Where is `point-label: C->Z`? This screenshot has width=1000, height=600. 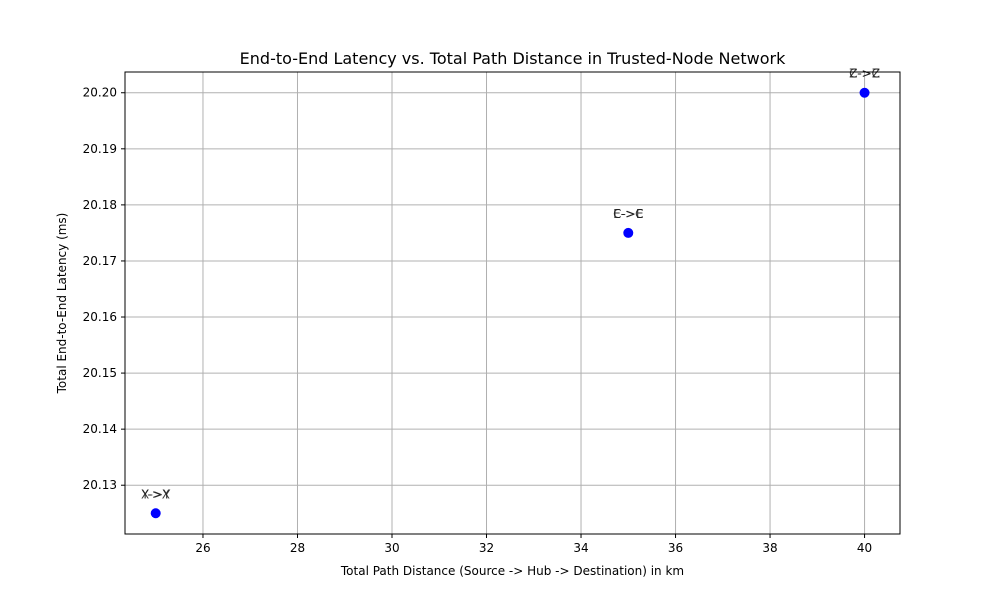
point-label: C->Z is located at coordinates (864, 74).